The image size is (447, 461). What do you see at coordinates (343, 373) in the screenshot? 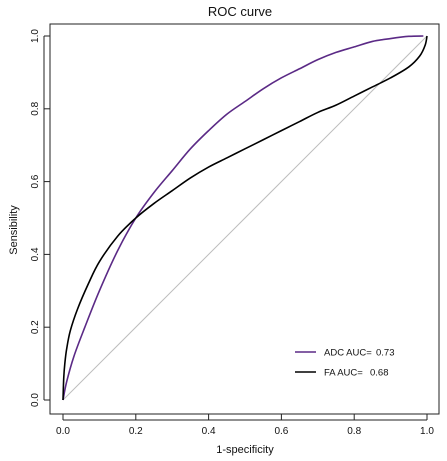
I see `legend-label-fa: FA AUC=` at bounding box center [343, 373].